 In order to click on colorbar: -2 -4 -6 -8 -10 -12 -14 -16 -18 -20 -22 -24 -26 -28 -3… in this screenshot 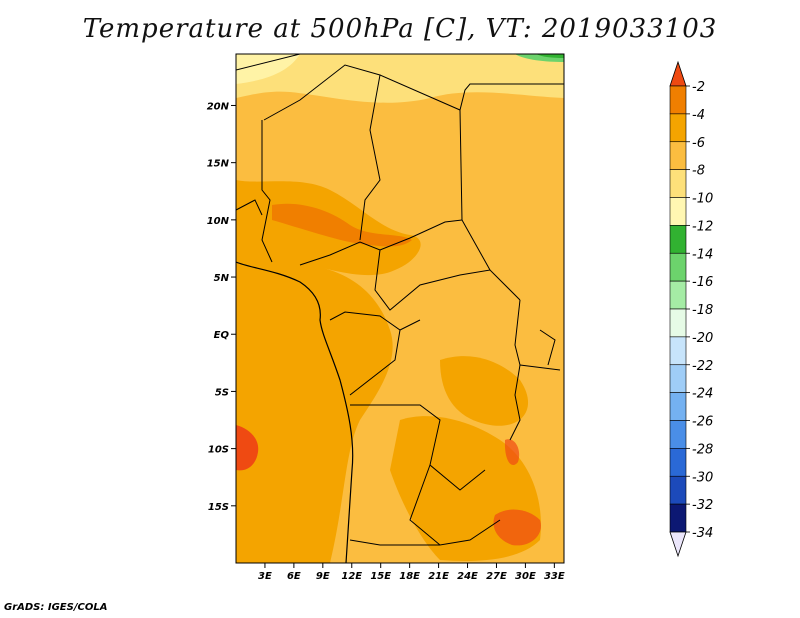, I will do `click(691, 309)`.